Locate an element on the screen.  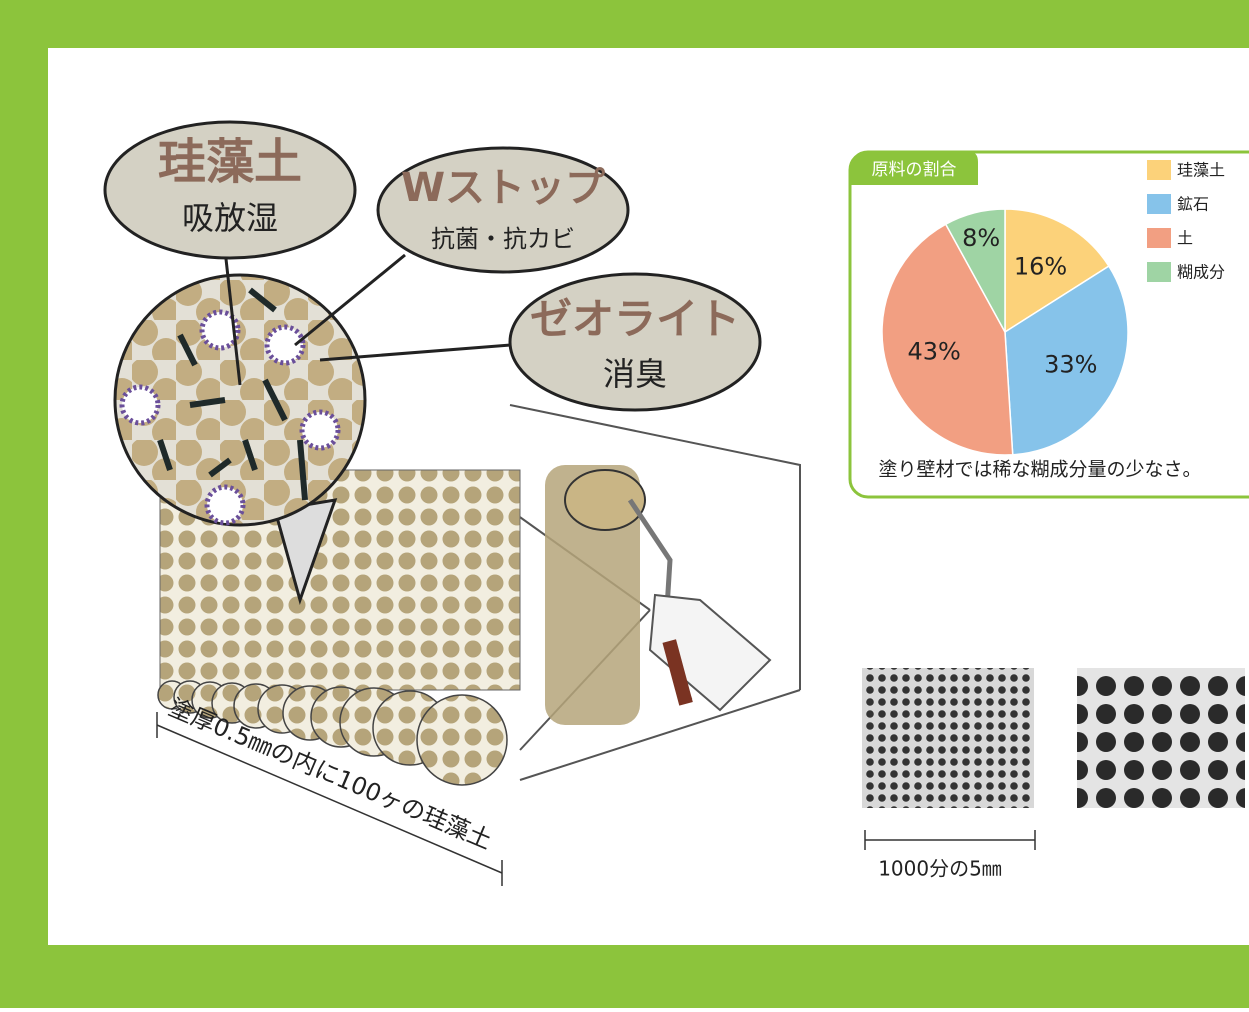
bubble: ゼオライト 消臭 is located at coordinates (635, 342).